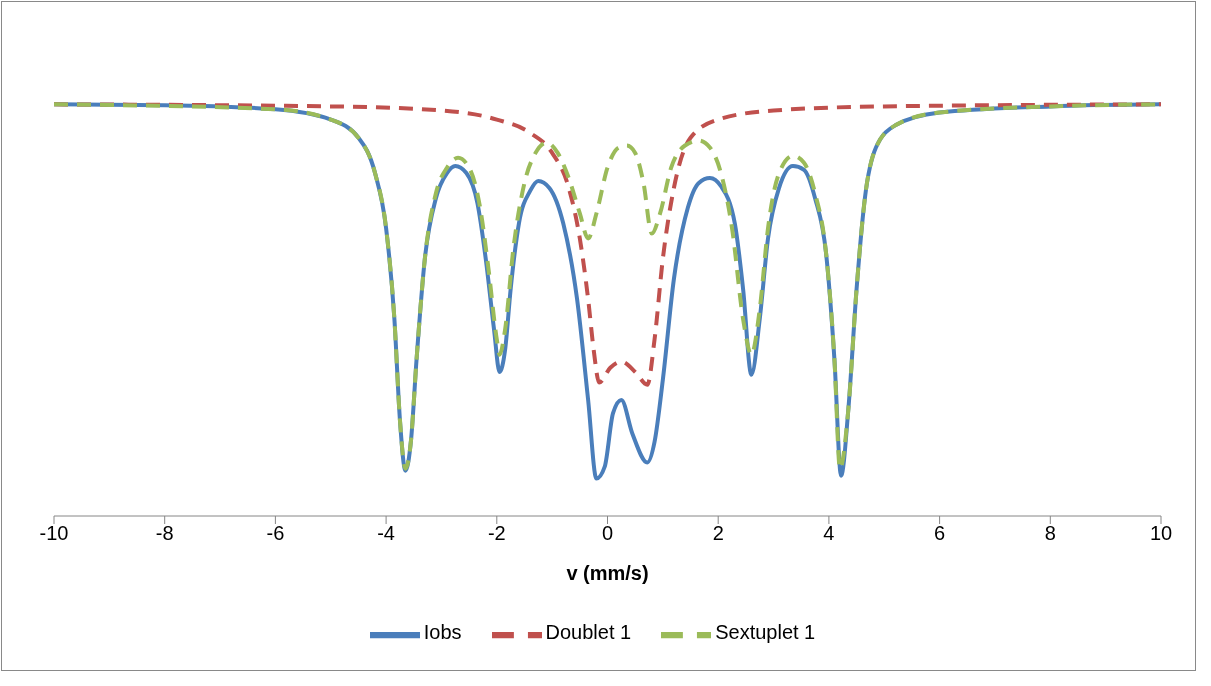 This screenshot has width=1211, height=686. What do you see at coordinates (940, 533) in the screenshot?
I see `x-tick-label: 6` at bounding box center [940, 533].